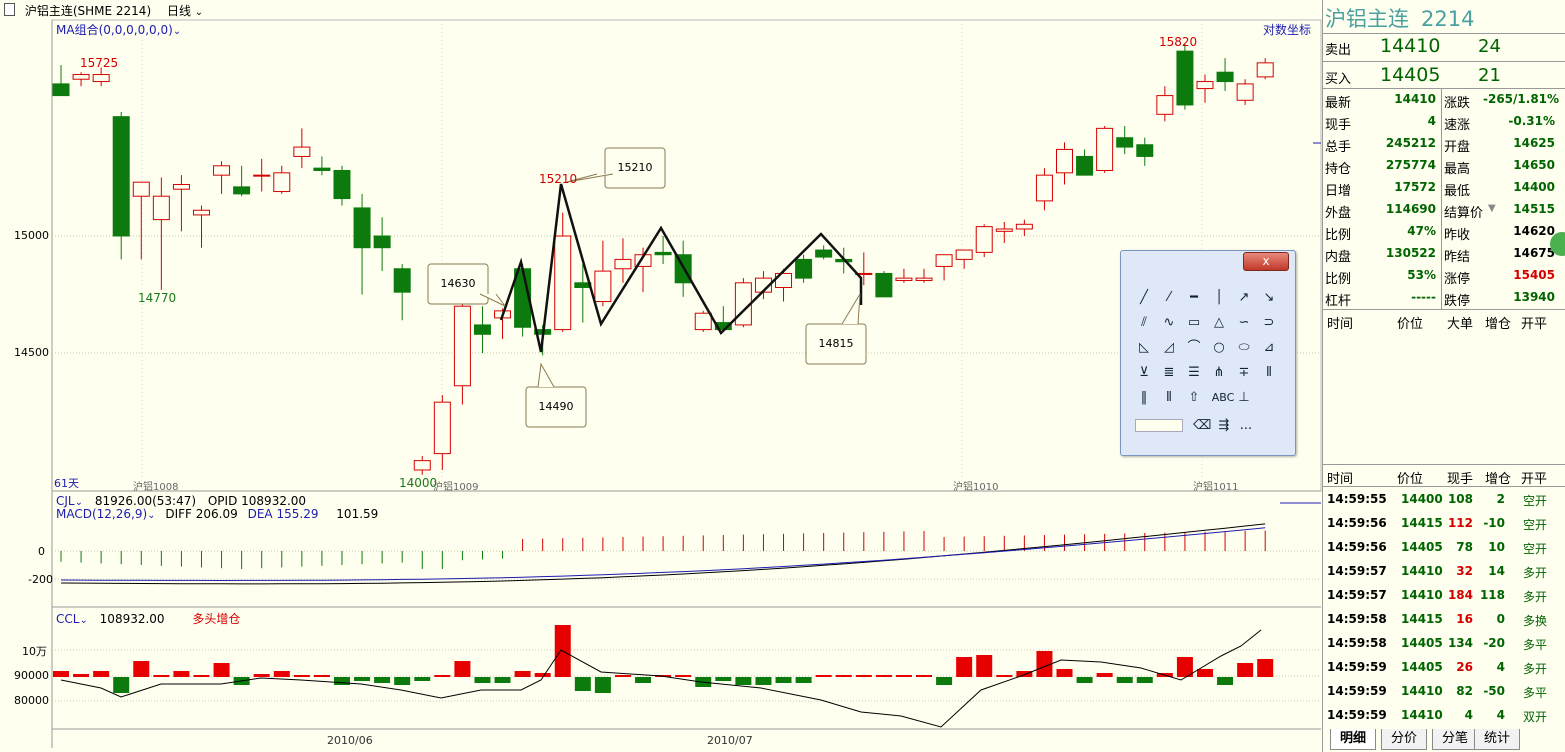 The image size is (1565, 752). Describe the element at coordinates (1444, 716) in the screenshot. I see `trade-row: 14:59:59 14410 4 4 双开` at that location.